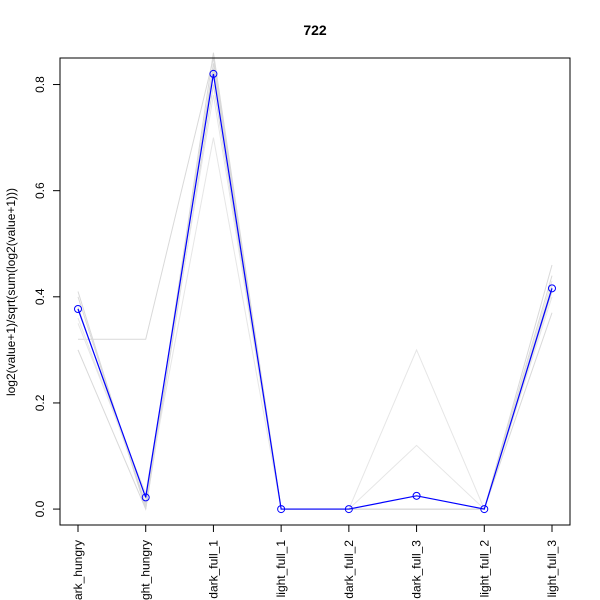  Describe the element at coordinates (11, 292) in the screenshot. I see `y-axis-label: log2(value+1)/sqrt(sum(log2(value+1)))` at that location.